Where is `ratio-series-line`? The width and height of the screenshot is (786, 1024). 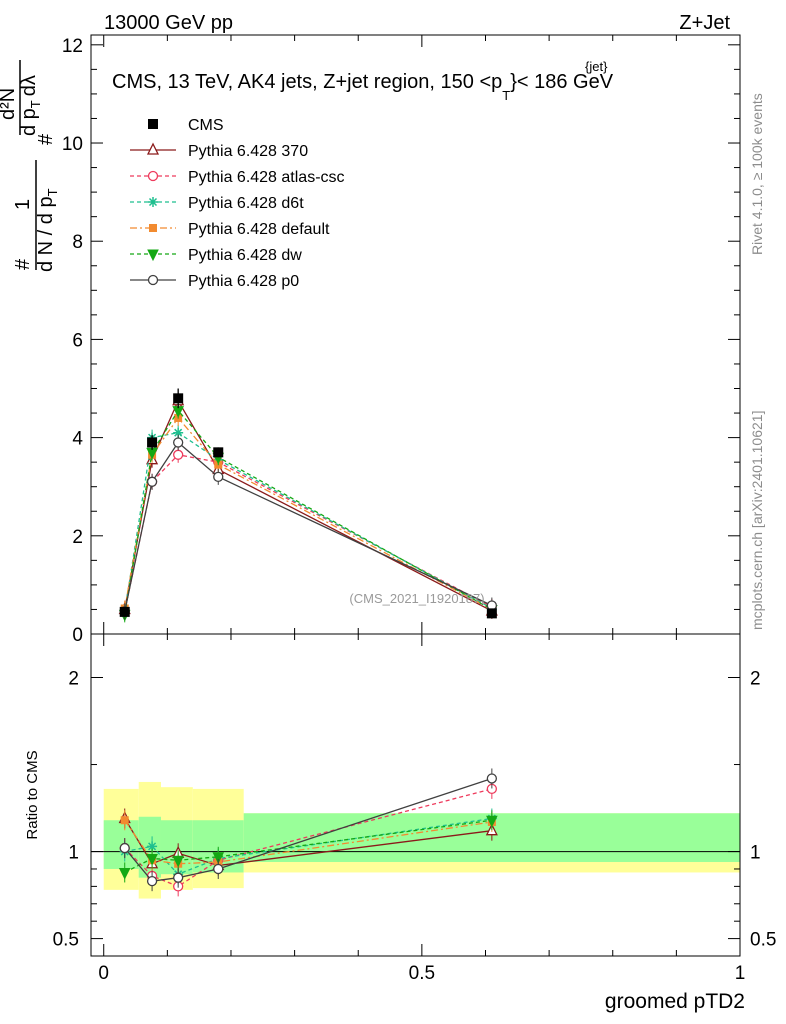
ratio-series-line is located at coordinates (308, 842).